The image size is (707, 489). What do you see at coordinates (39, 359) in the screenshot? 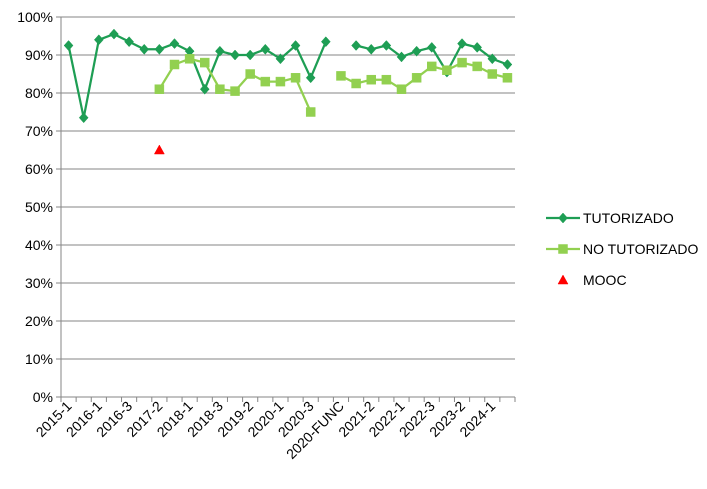
I see `y-tick-label: 10%` at bounding box center [39, 359].